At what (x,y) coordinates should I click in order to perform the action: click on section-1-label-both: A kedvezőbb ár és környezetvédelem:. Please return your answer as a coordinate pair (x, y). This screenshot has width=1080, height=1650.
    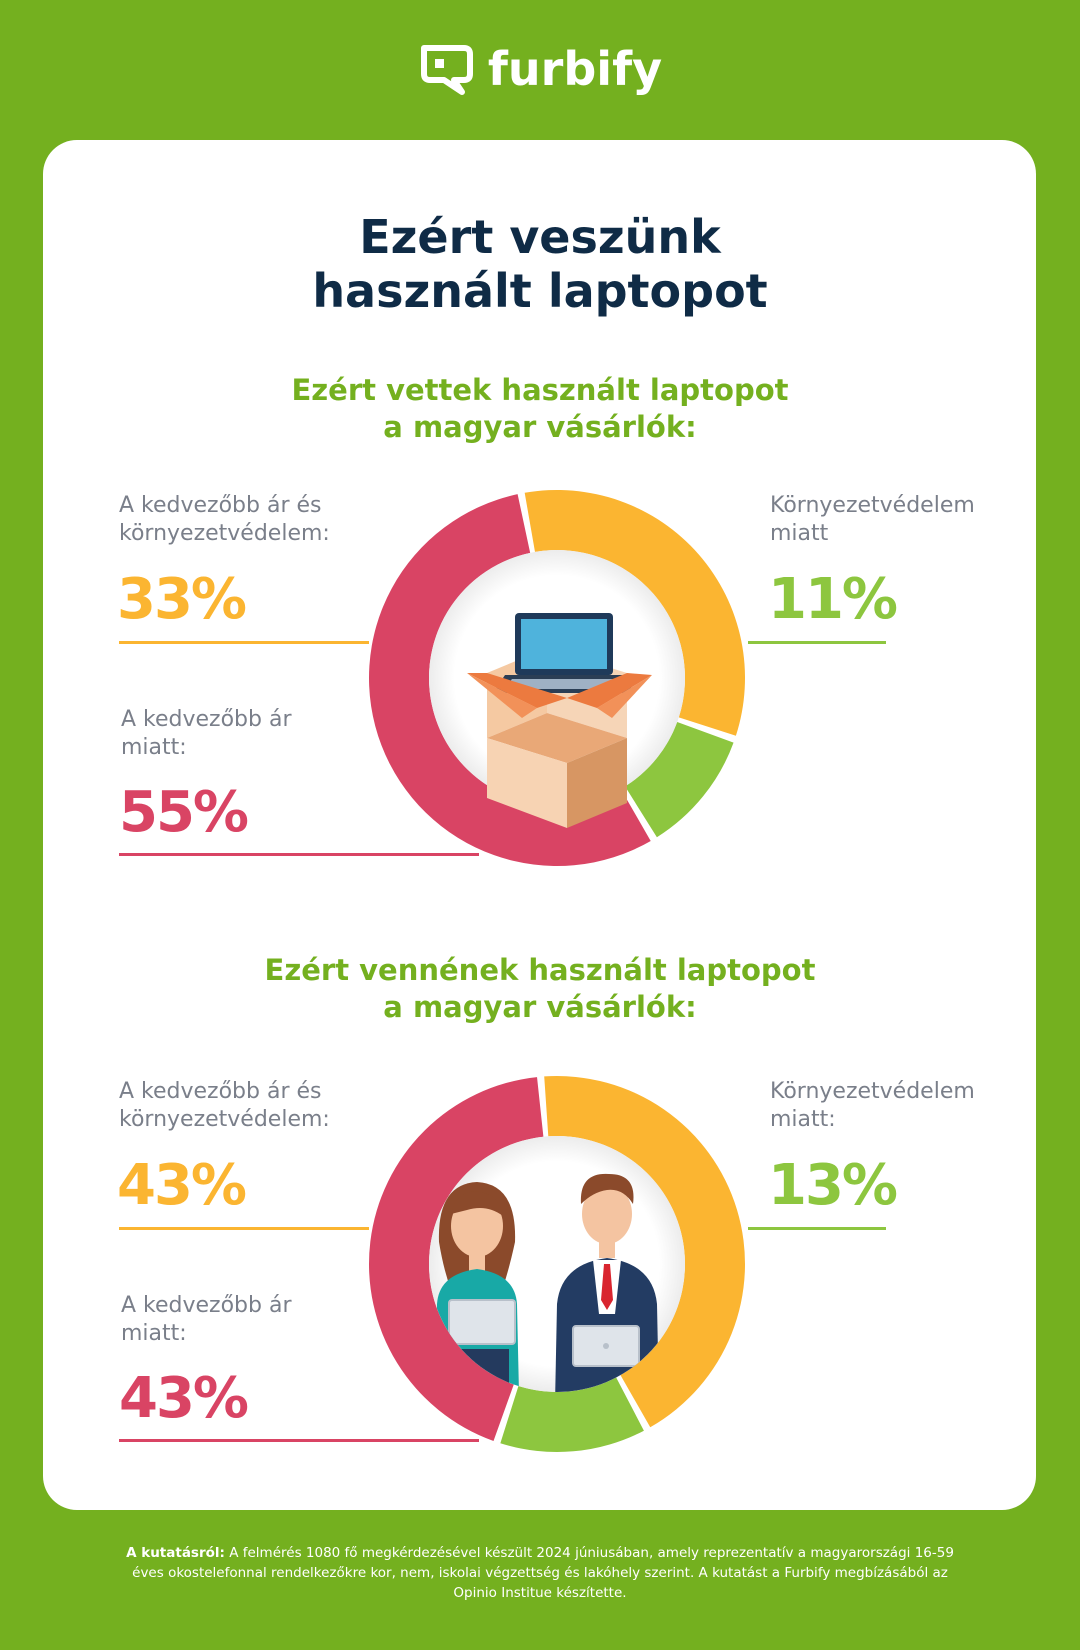
    Looking at the image, I should click on (224, 520).